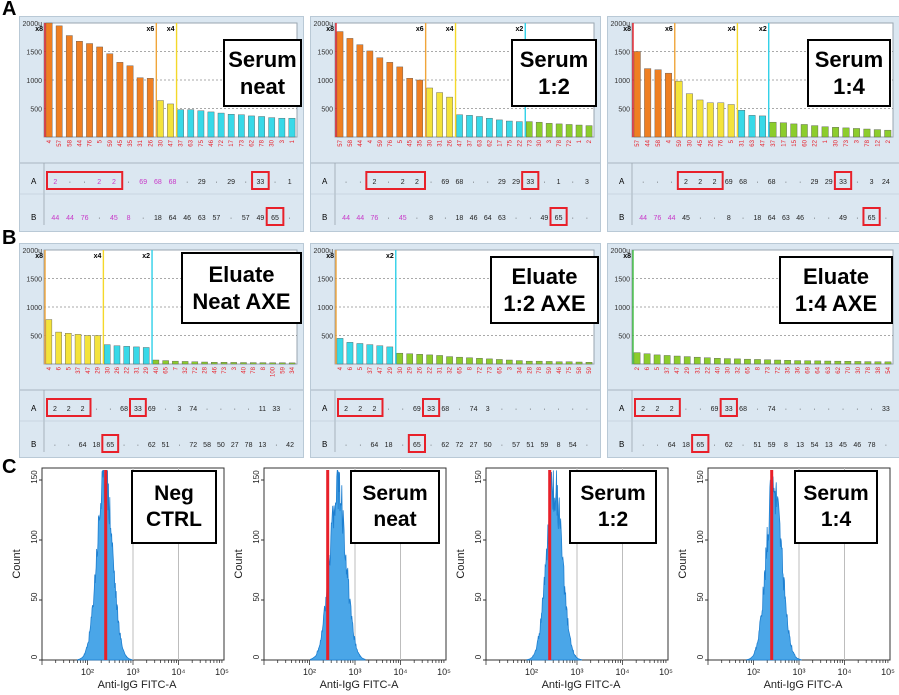  I want to click on panel-label-line-1: Serum, so click(613, 493).